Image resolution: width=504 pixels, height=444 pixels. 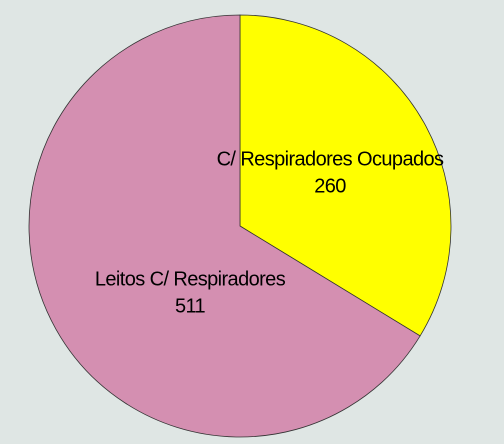 I want to click on slice-value: 511, so click(x=190, y=306).